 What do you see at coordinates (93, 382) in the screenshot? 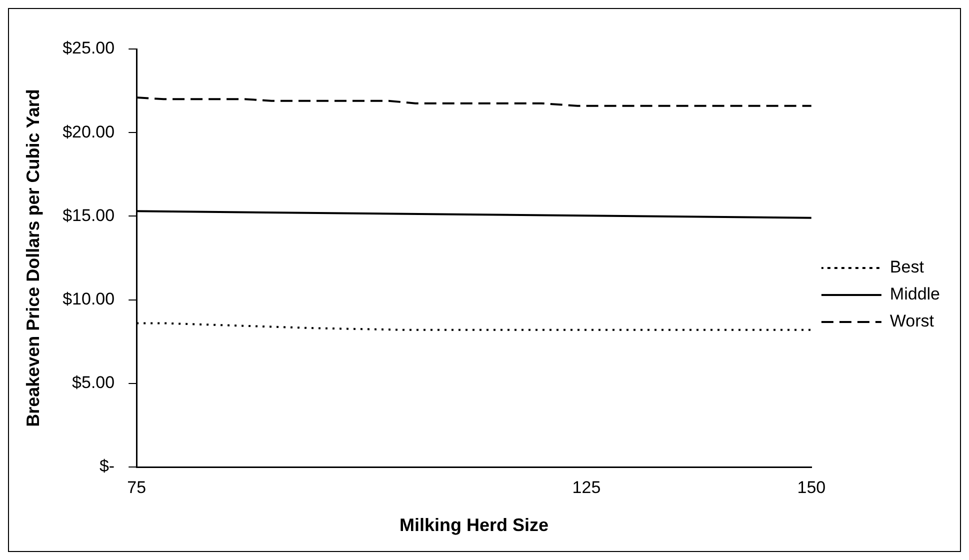
I see `y-tick-label: $5.00` at bounding box center [93, 382].